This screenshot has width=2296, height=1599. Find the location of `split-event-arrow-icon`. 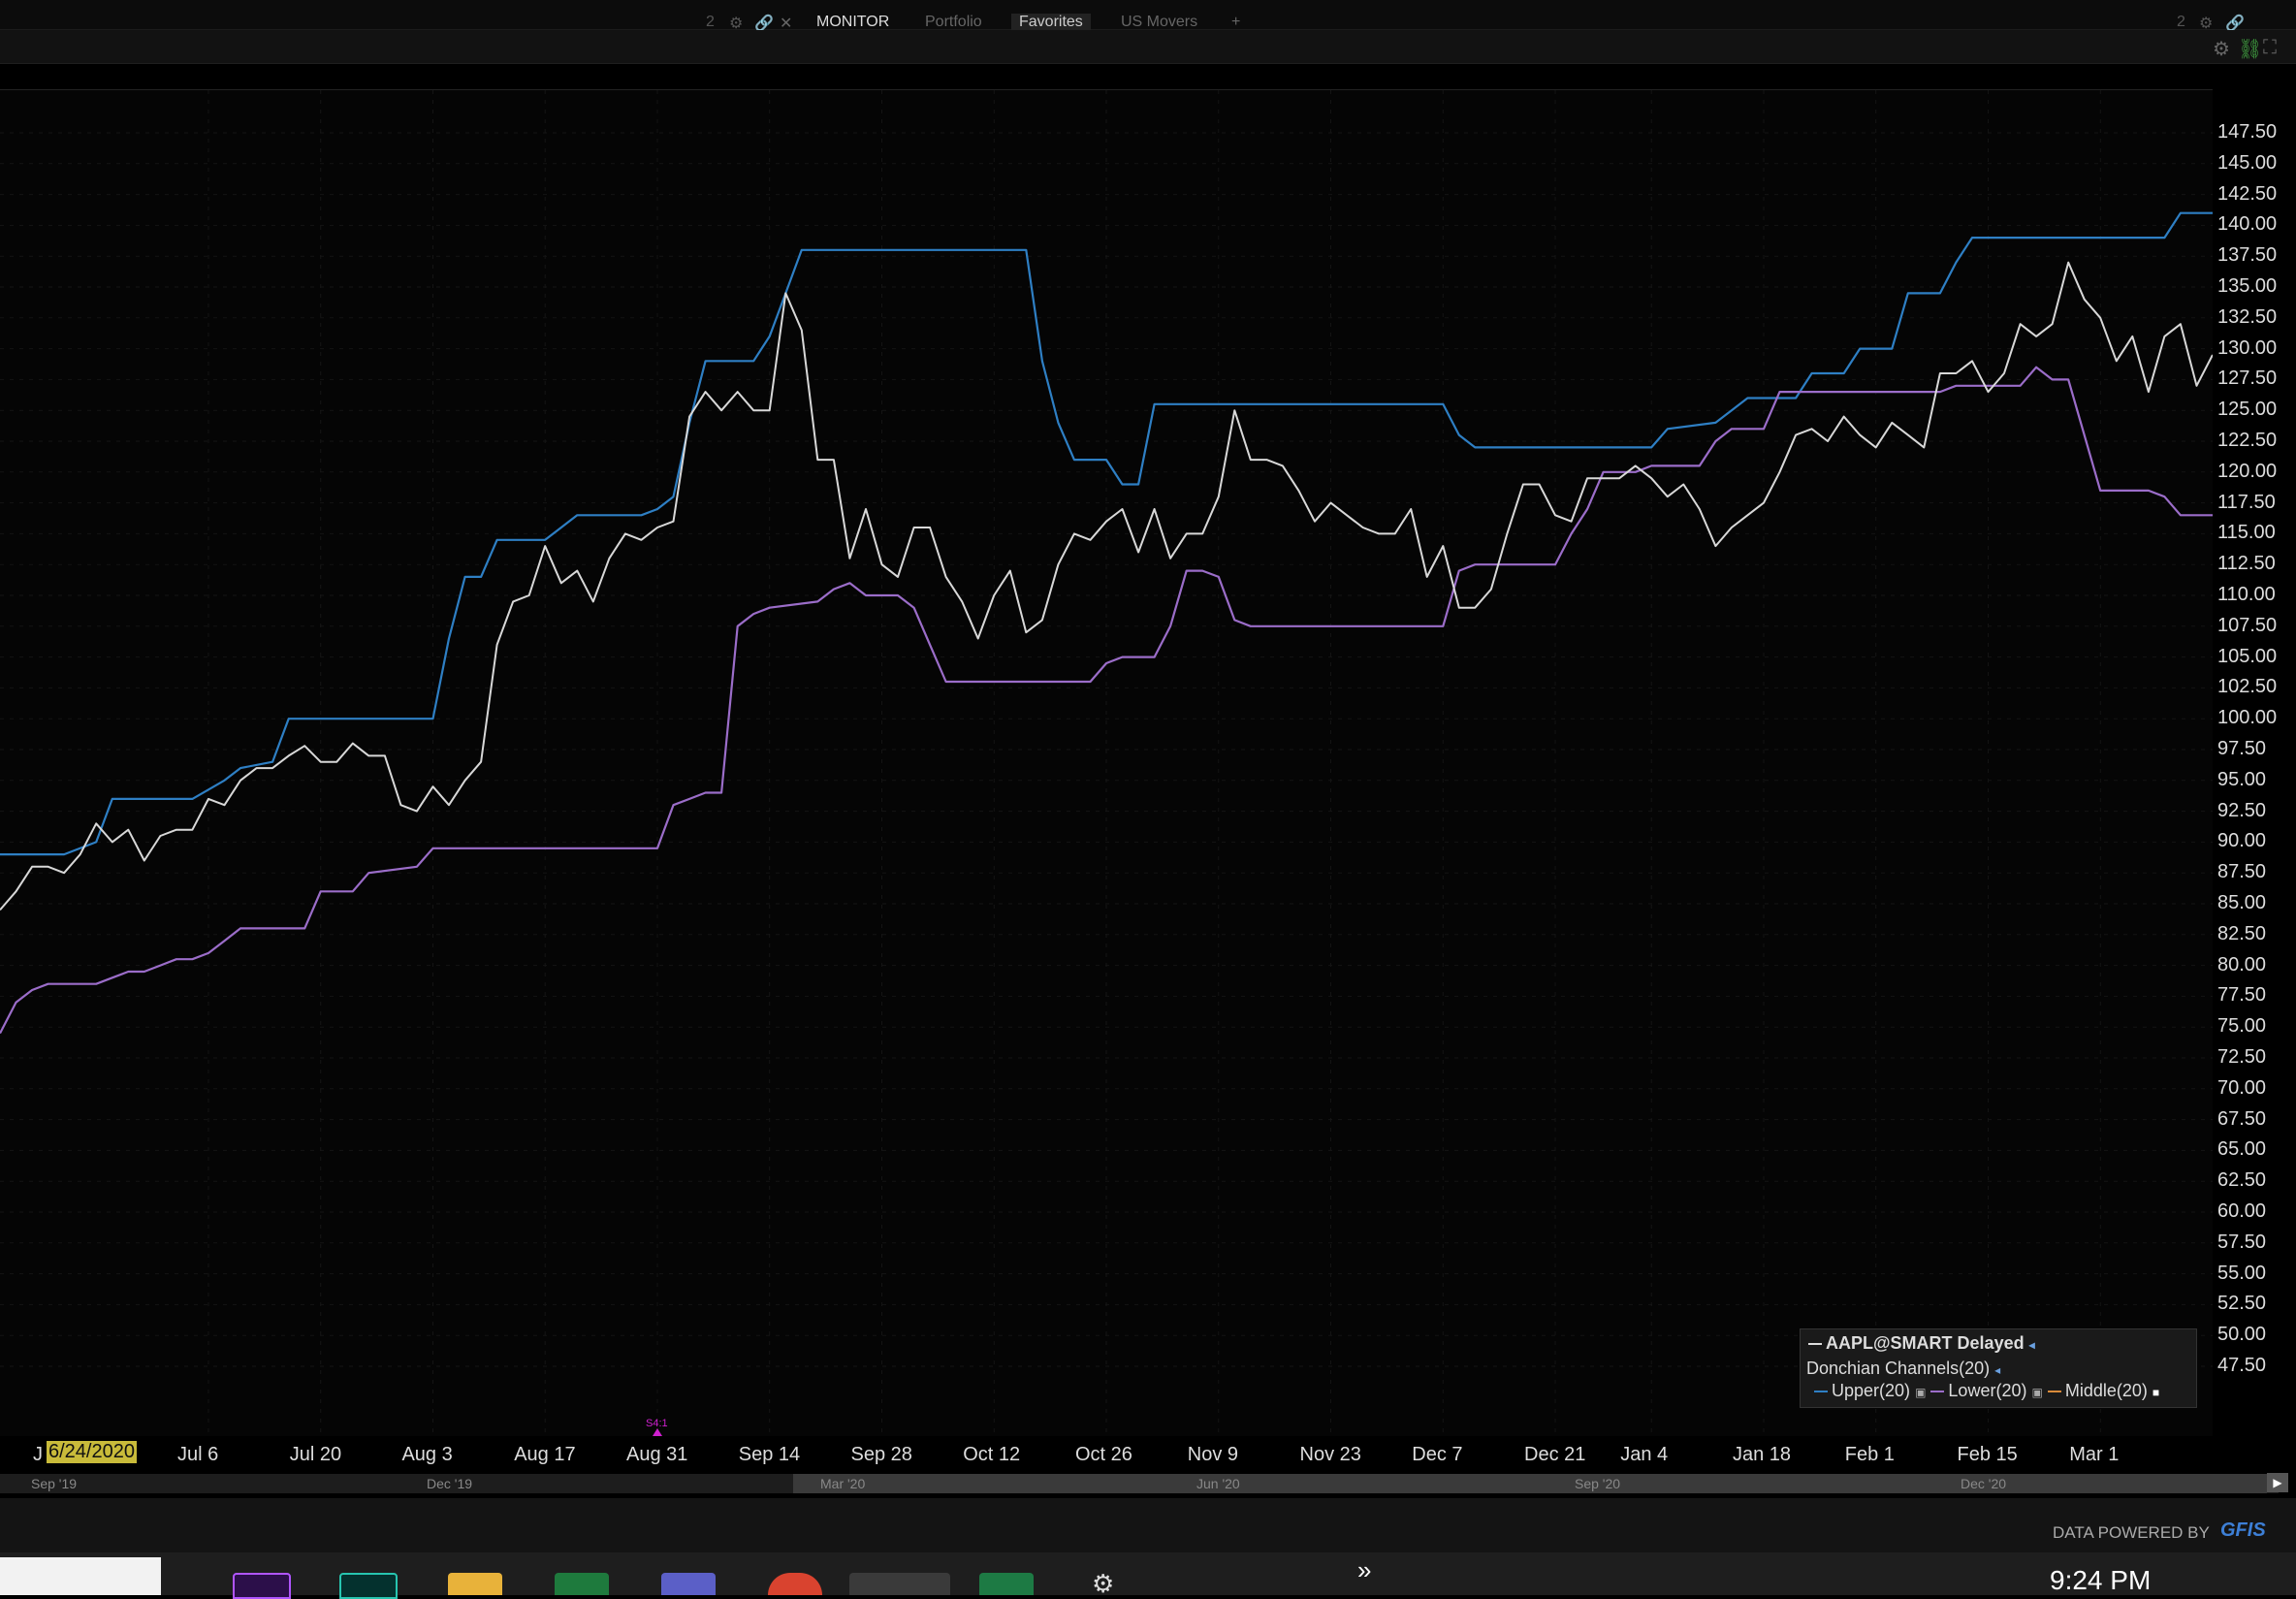

split-event-arrow-icon is located at coordinates (657, 1432).